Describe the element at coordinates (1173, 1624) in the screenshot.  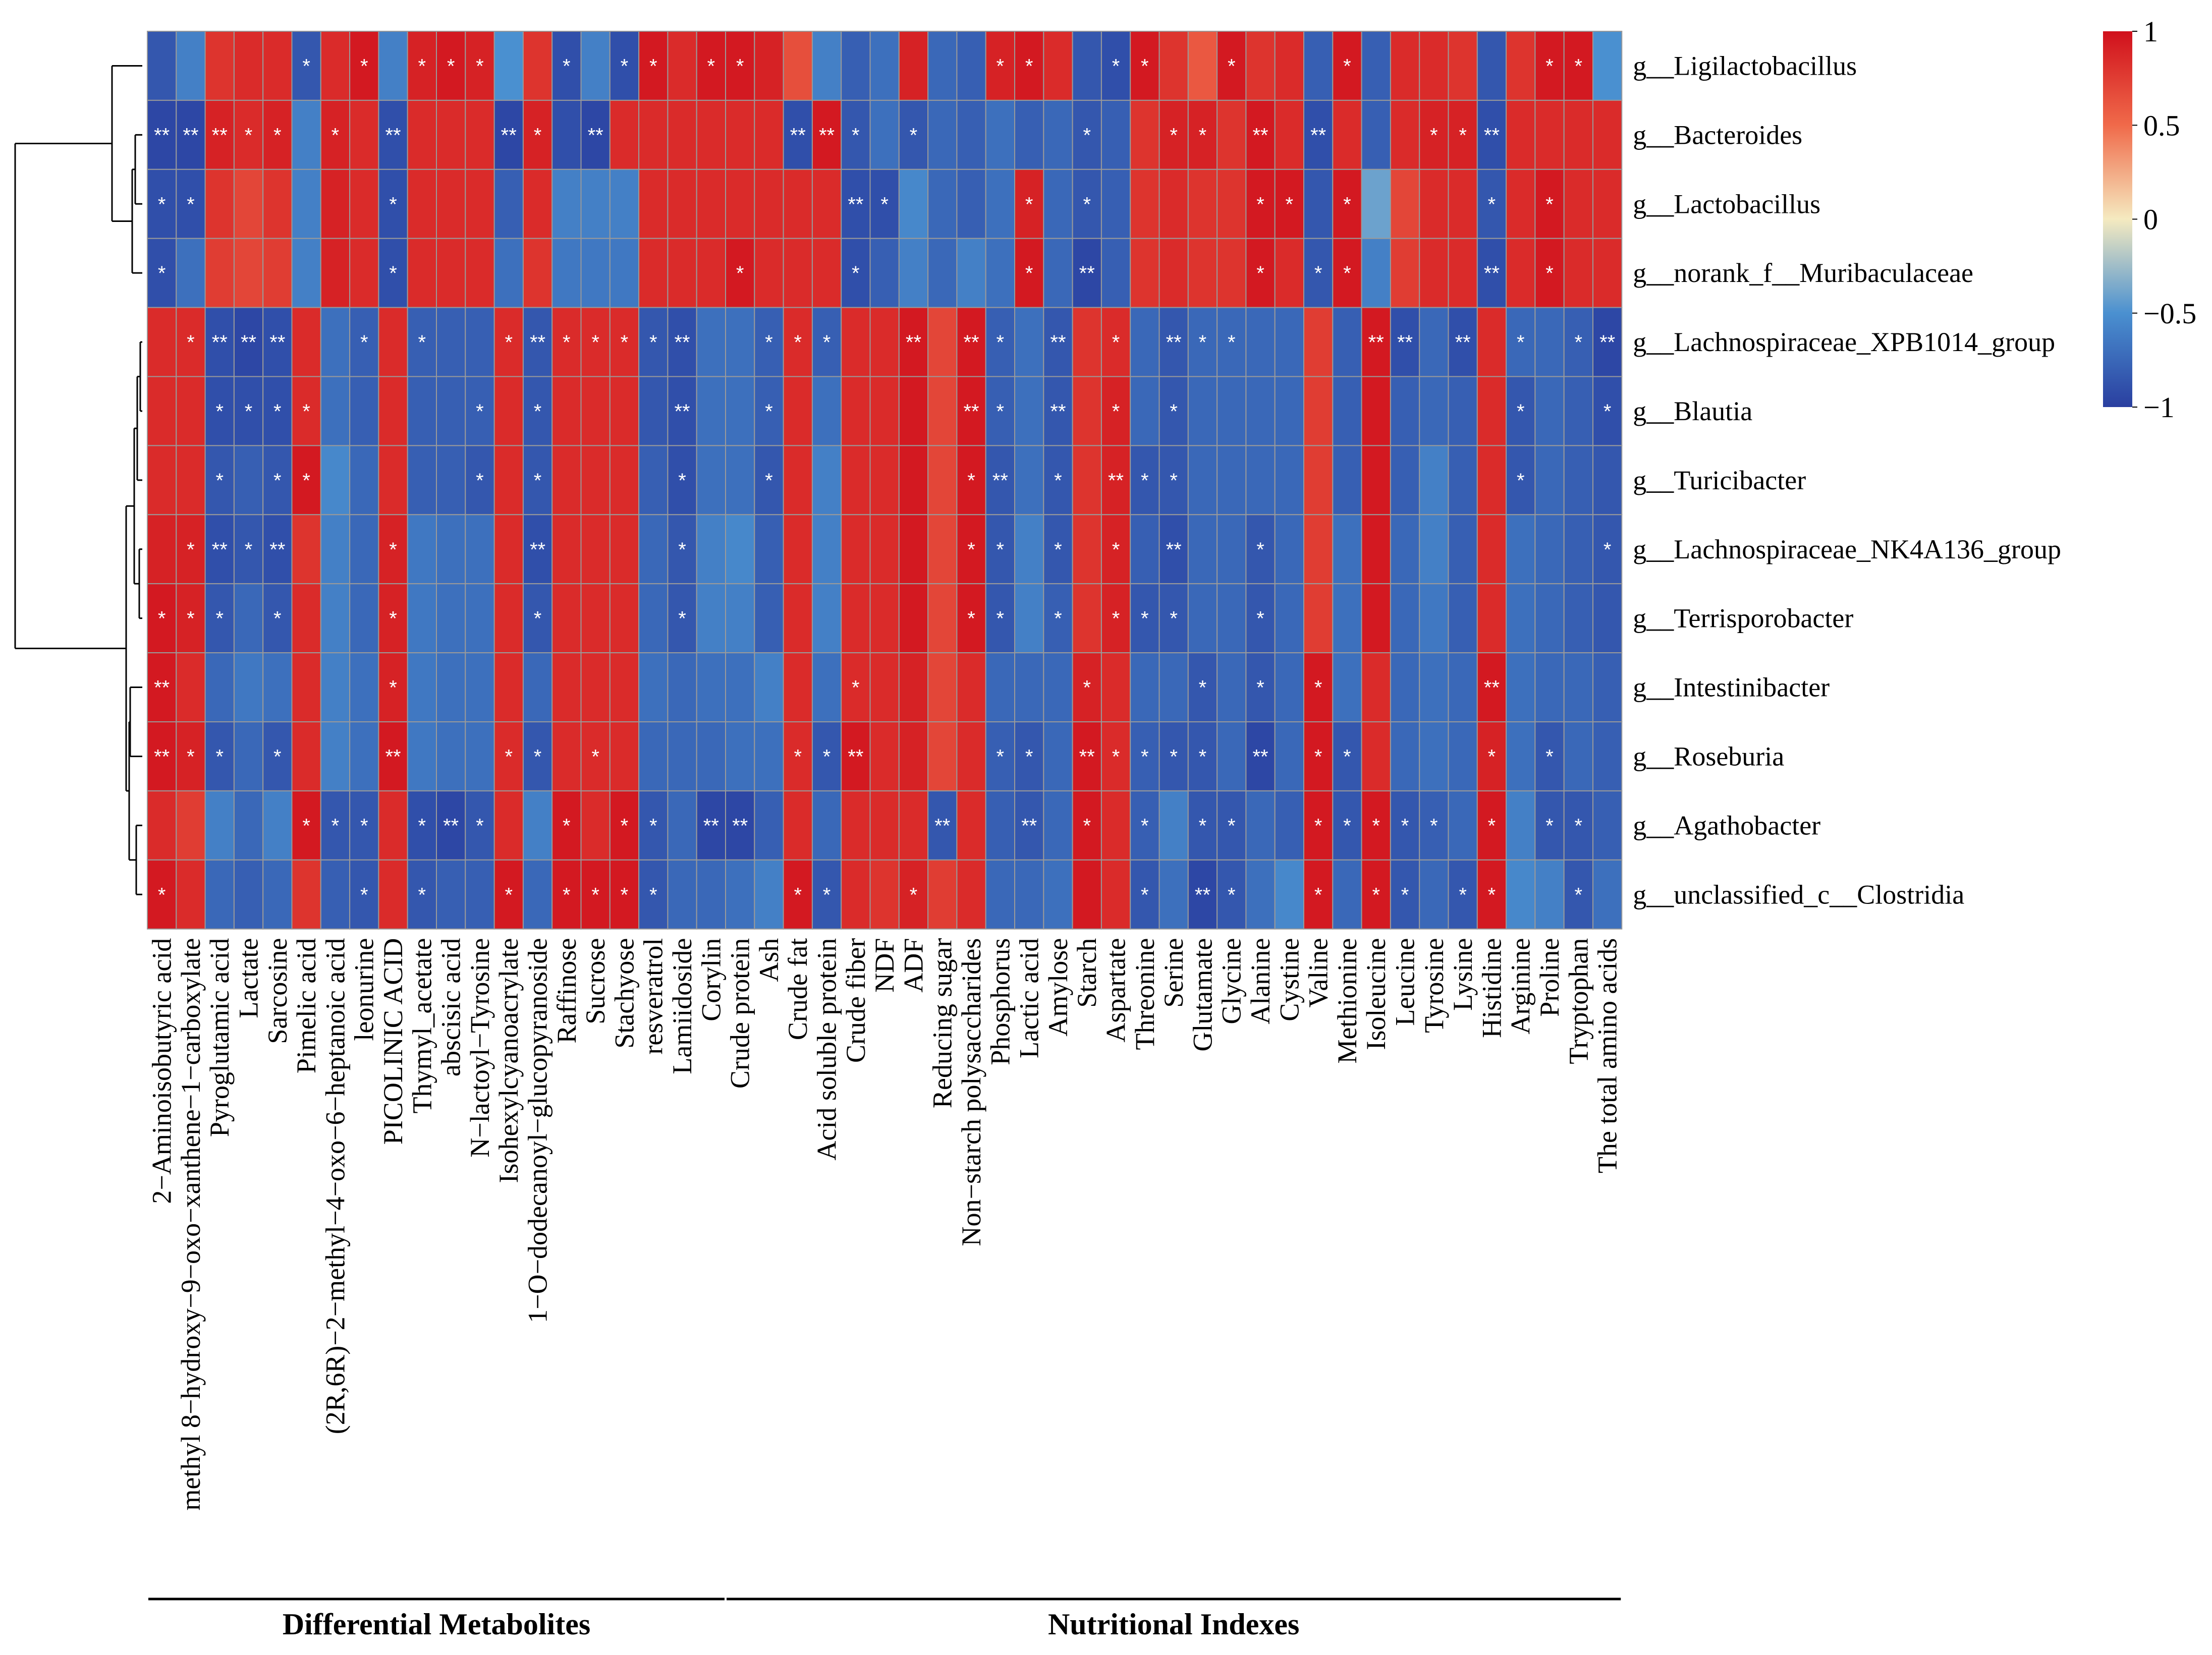
I see `group-label: Nutritional Indexes` at that location.